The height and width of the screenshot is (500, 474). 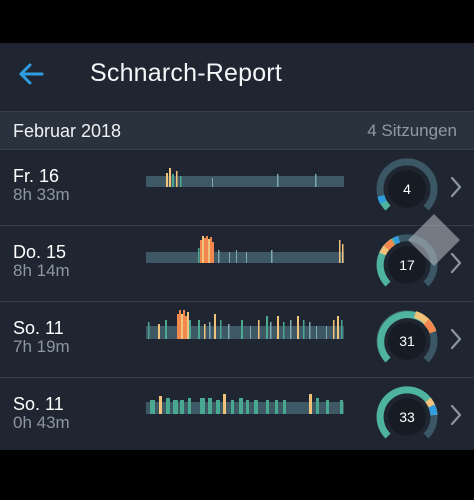 What do you see at coordinates (41, 270) in the screenshot?
I see `session-duration: 8h 14m` at bounding box center [41, 270].